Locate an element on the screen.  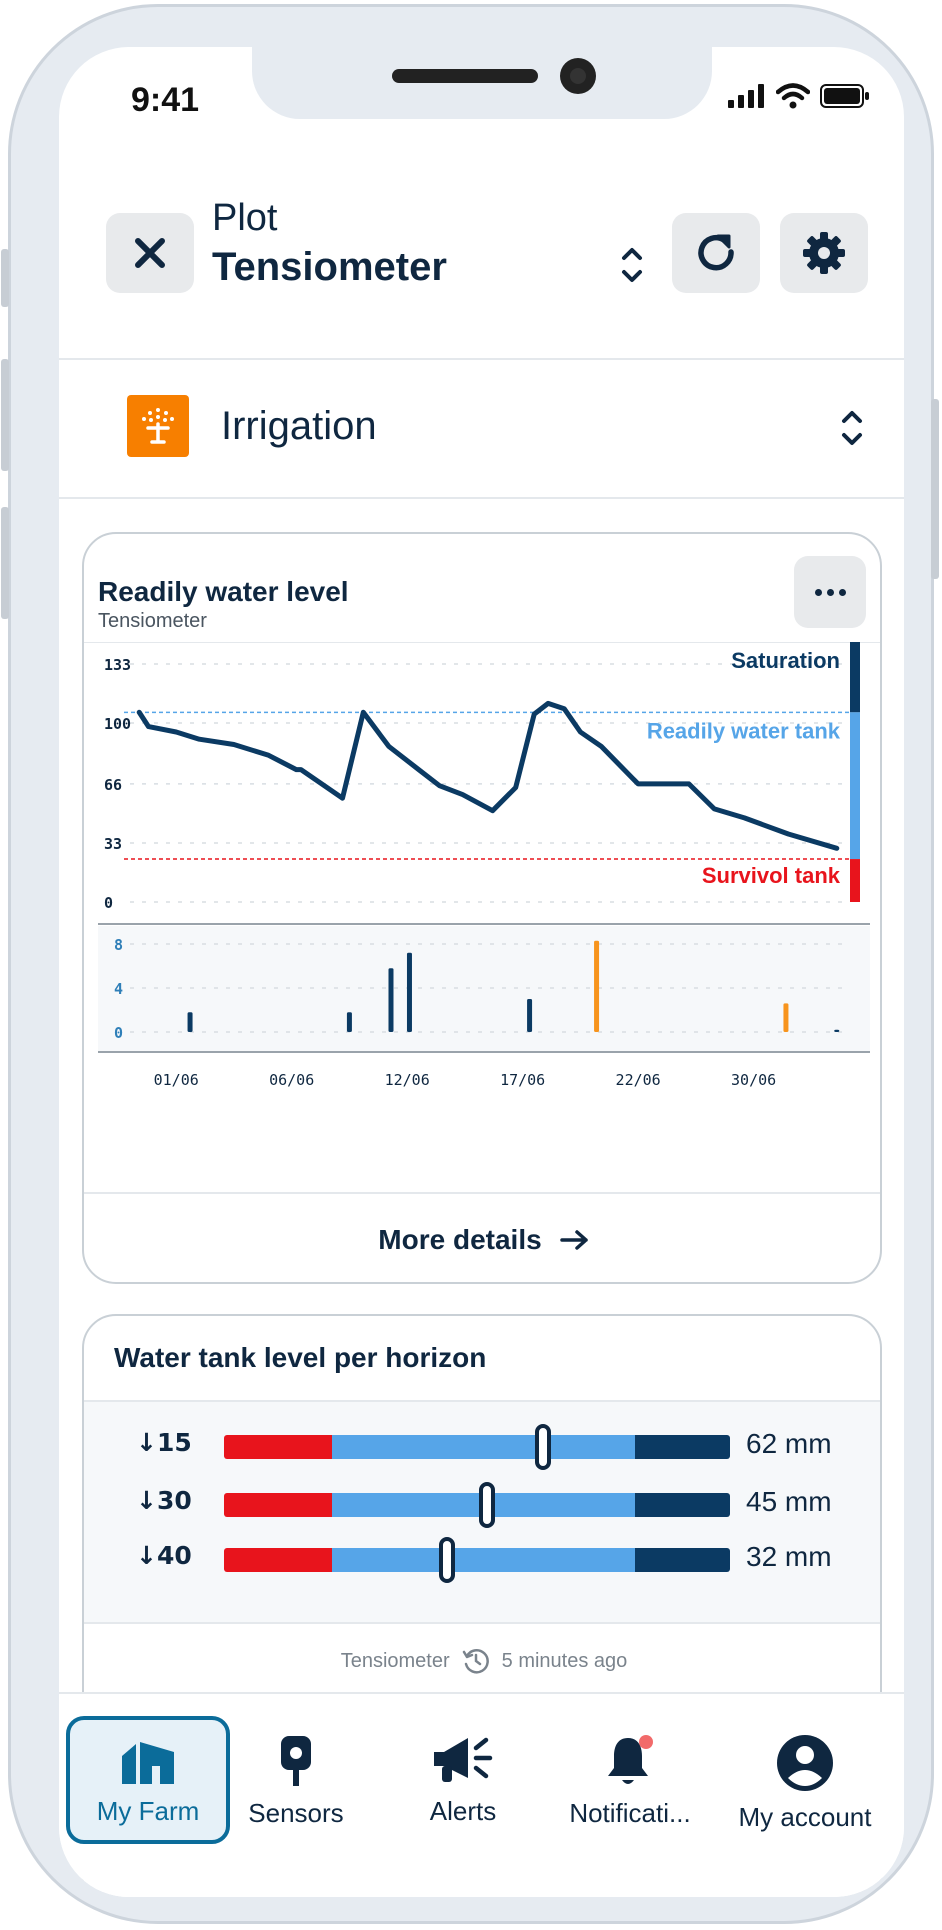
horizon-row: ↓30 45 mm is located at coordinates (482, 1505).